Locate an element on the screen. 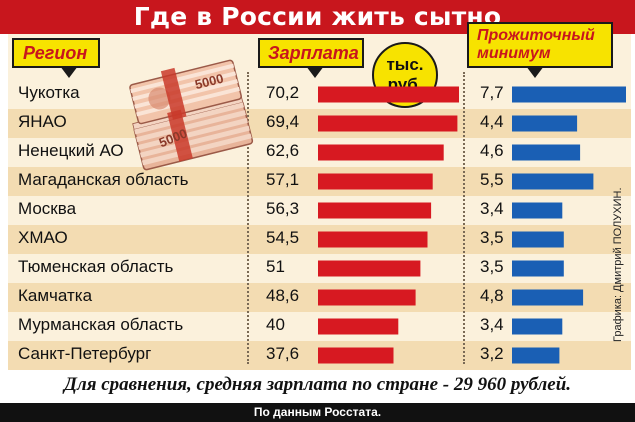 The image size is (635, 422). minimum-value: 5,5 is located at coordinates (492, 179).